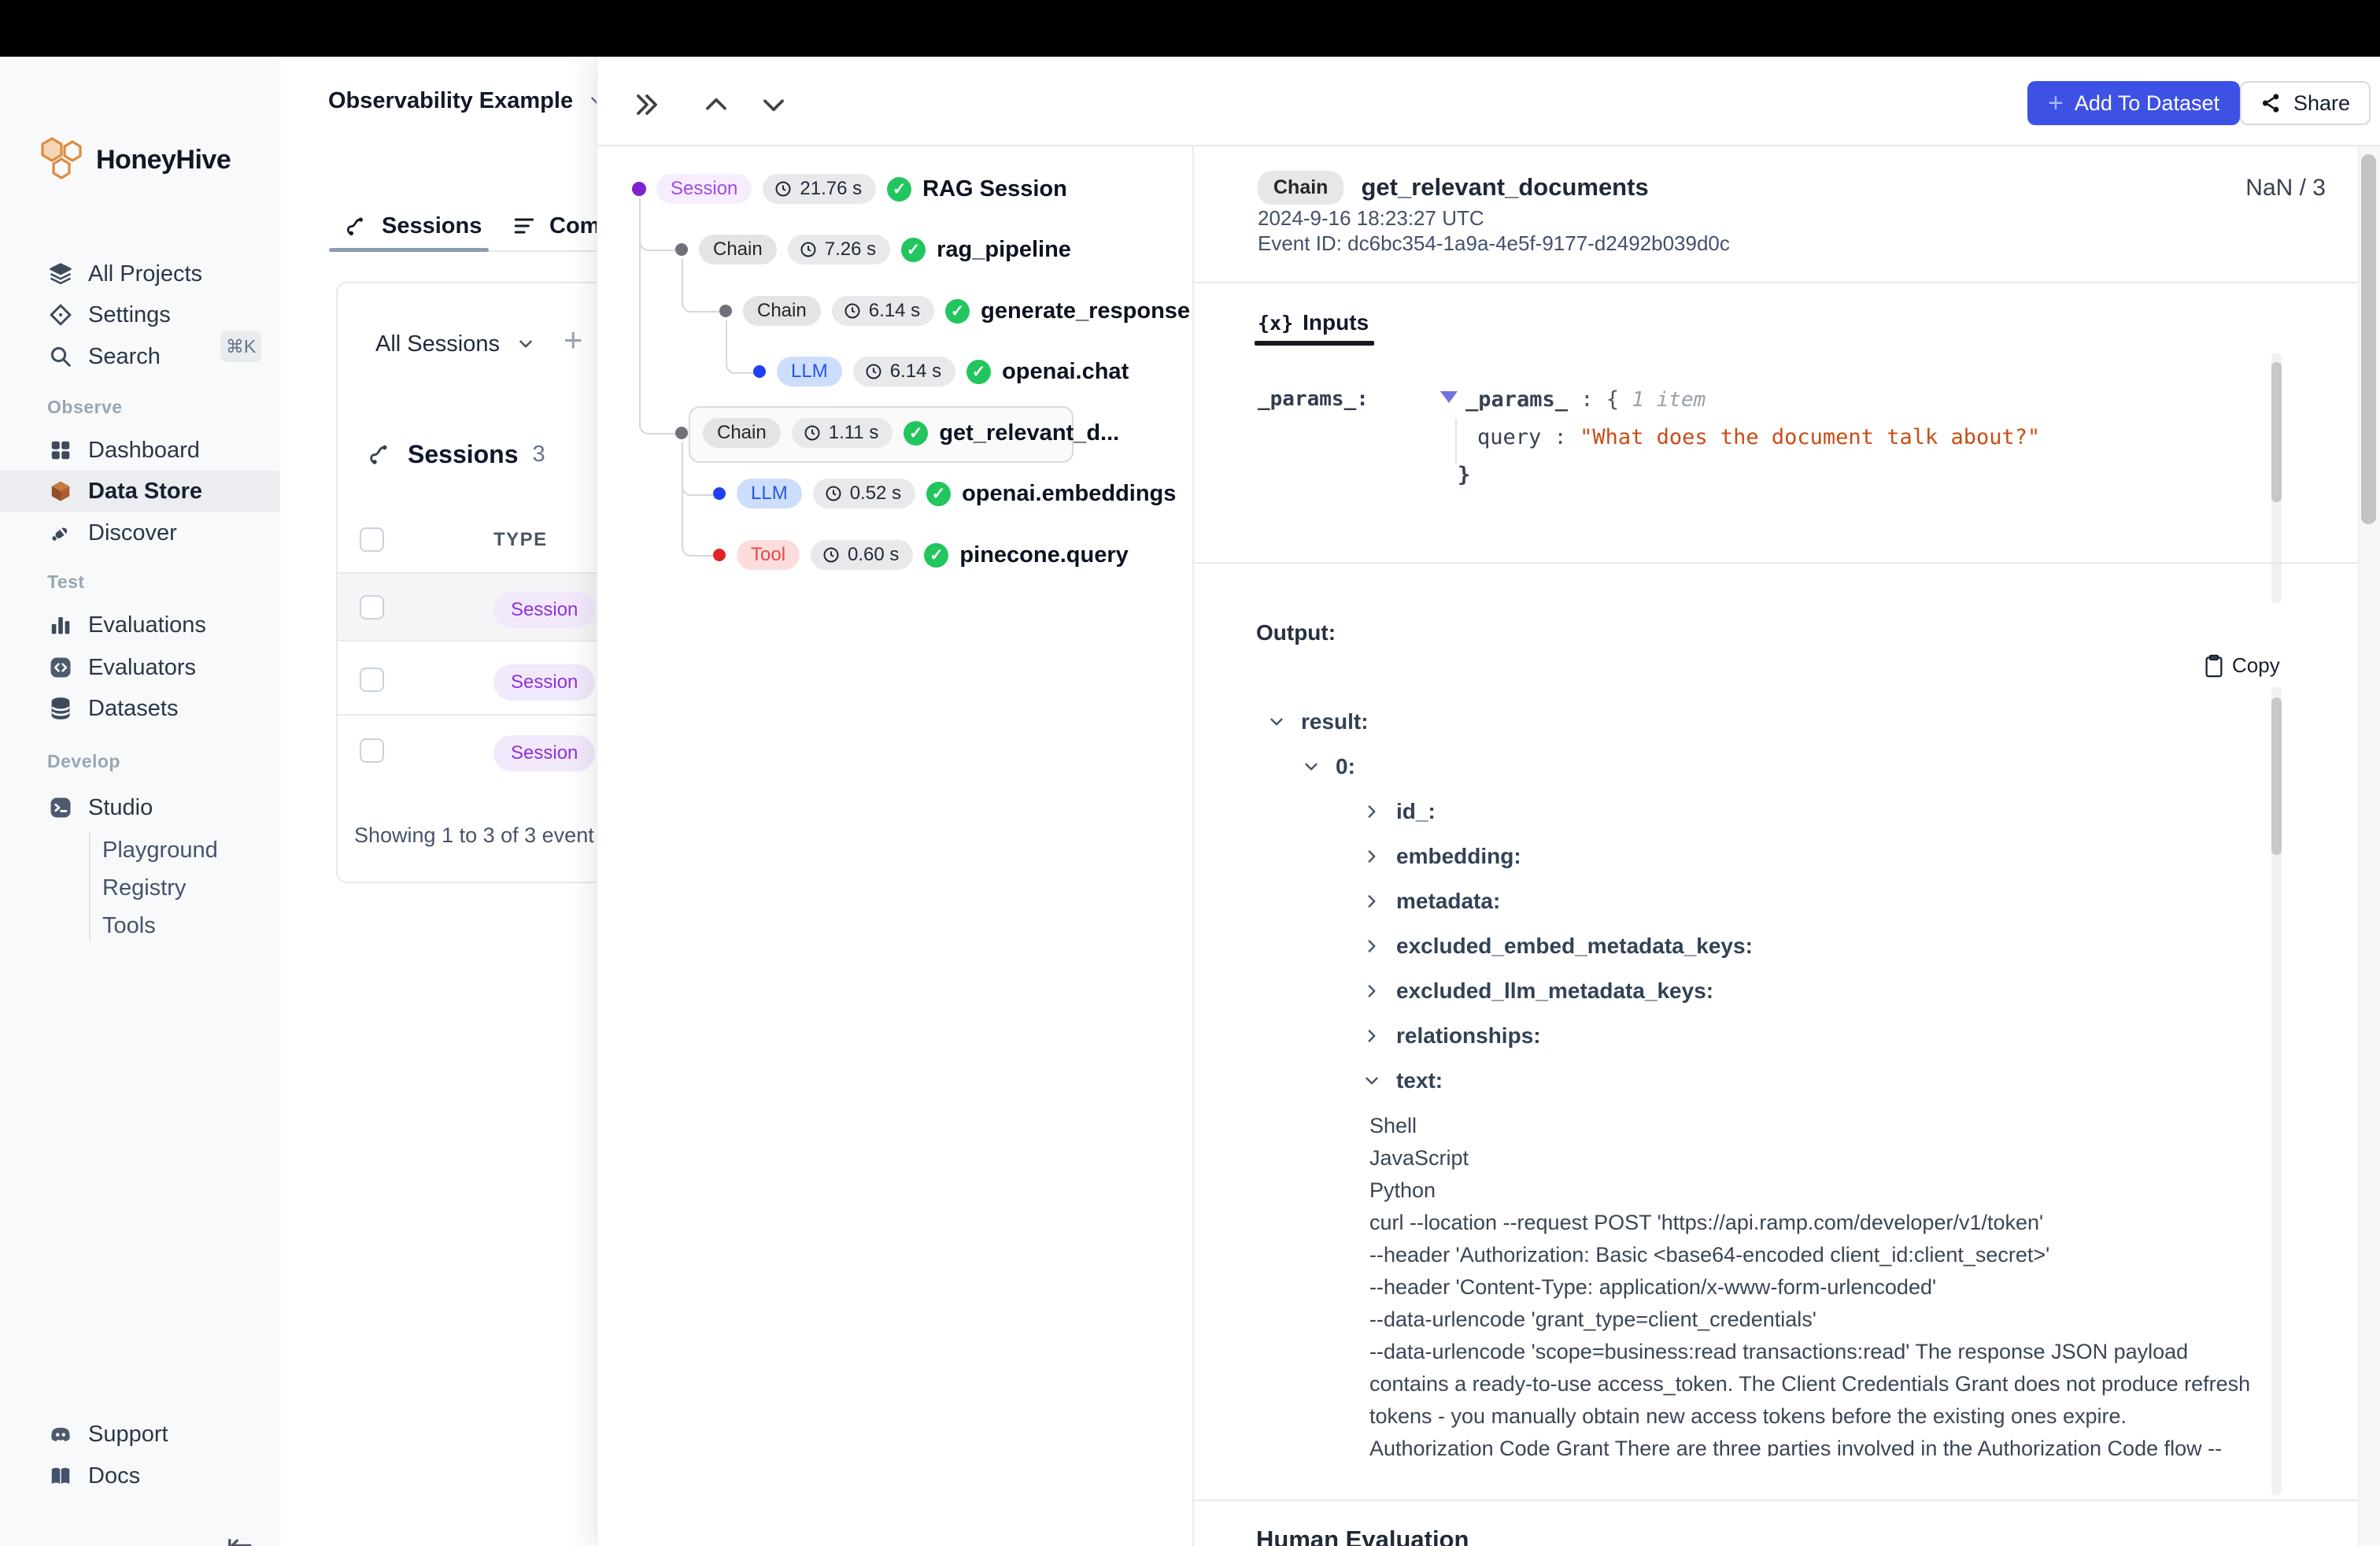 This screenshot has width=2380, height=1546. Describe the element at coordinates (1537, 991) in the screenshot. I see `tree-node-excluded-llm-metadata-keys: excluded_llm_metadata_keys:` at that location.